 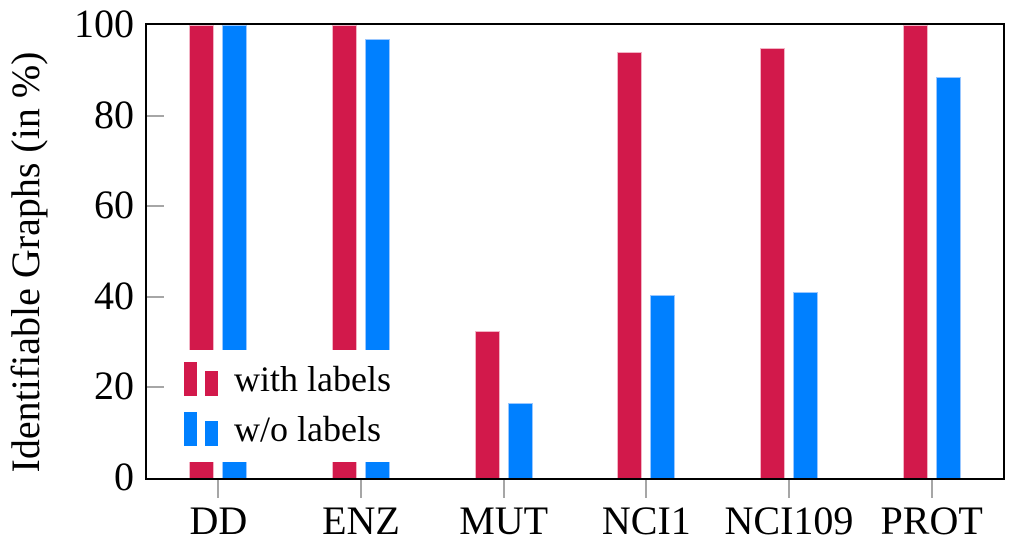 What do you see at coordinates (646, 489) in the screenshot?
I see `x-tick-nci1` at bounding box center [646, 489].